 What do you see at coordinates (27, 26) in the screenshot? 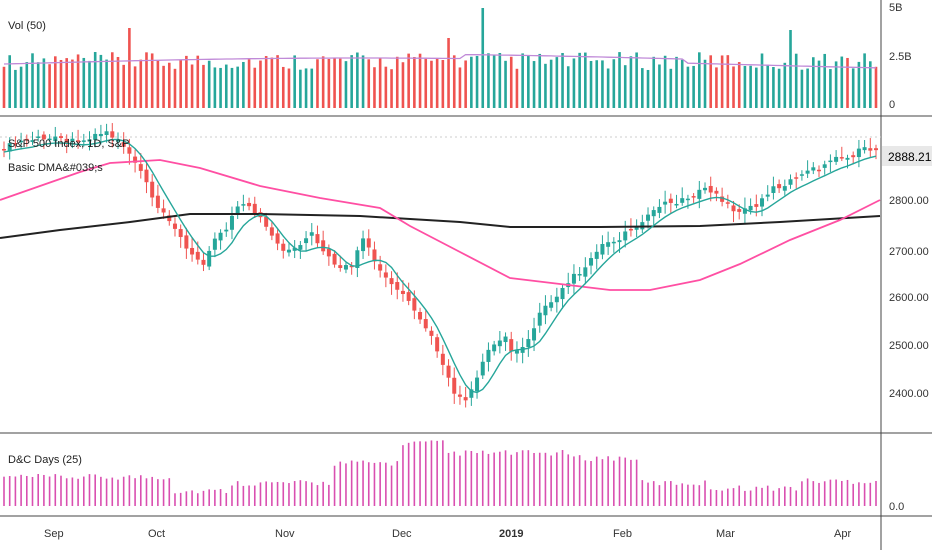
I see `volume-title: Vol (50)` at bounding box center [27, 26].